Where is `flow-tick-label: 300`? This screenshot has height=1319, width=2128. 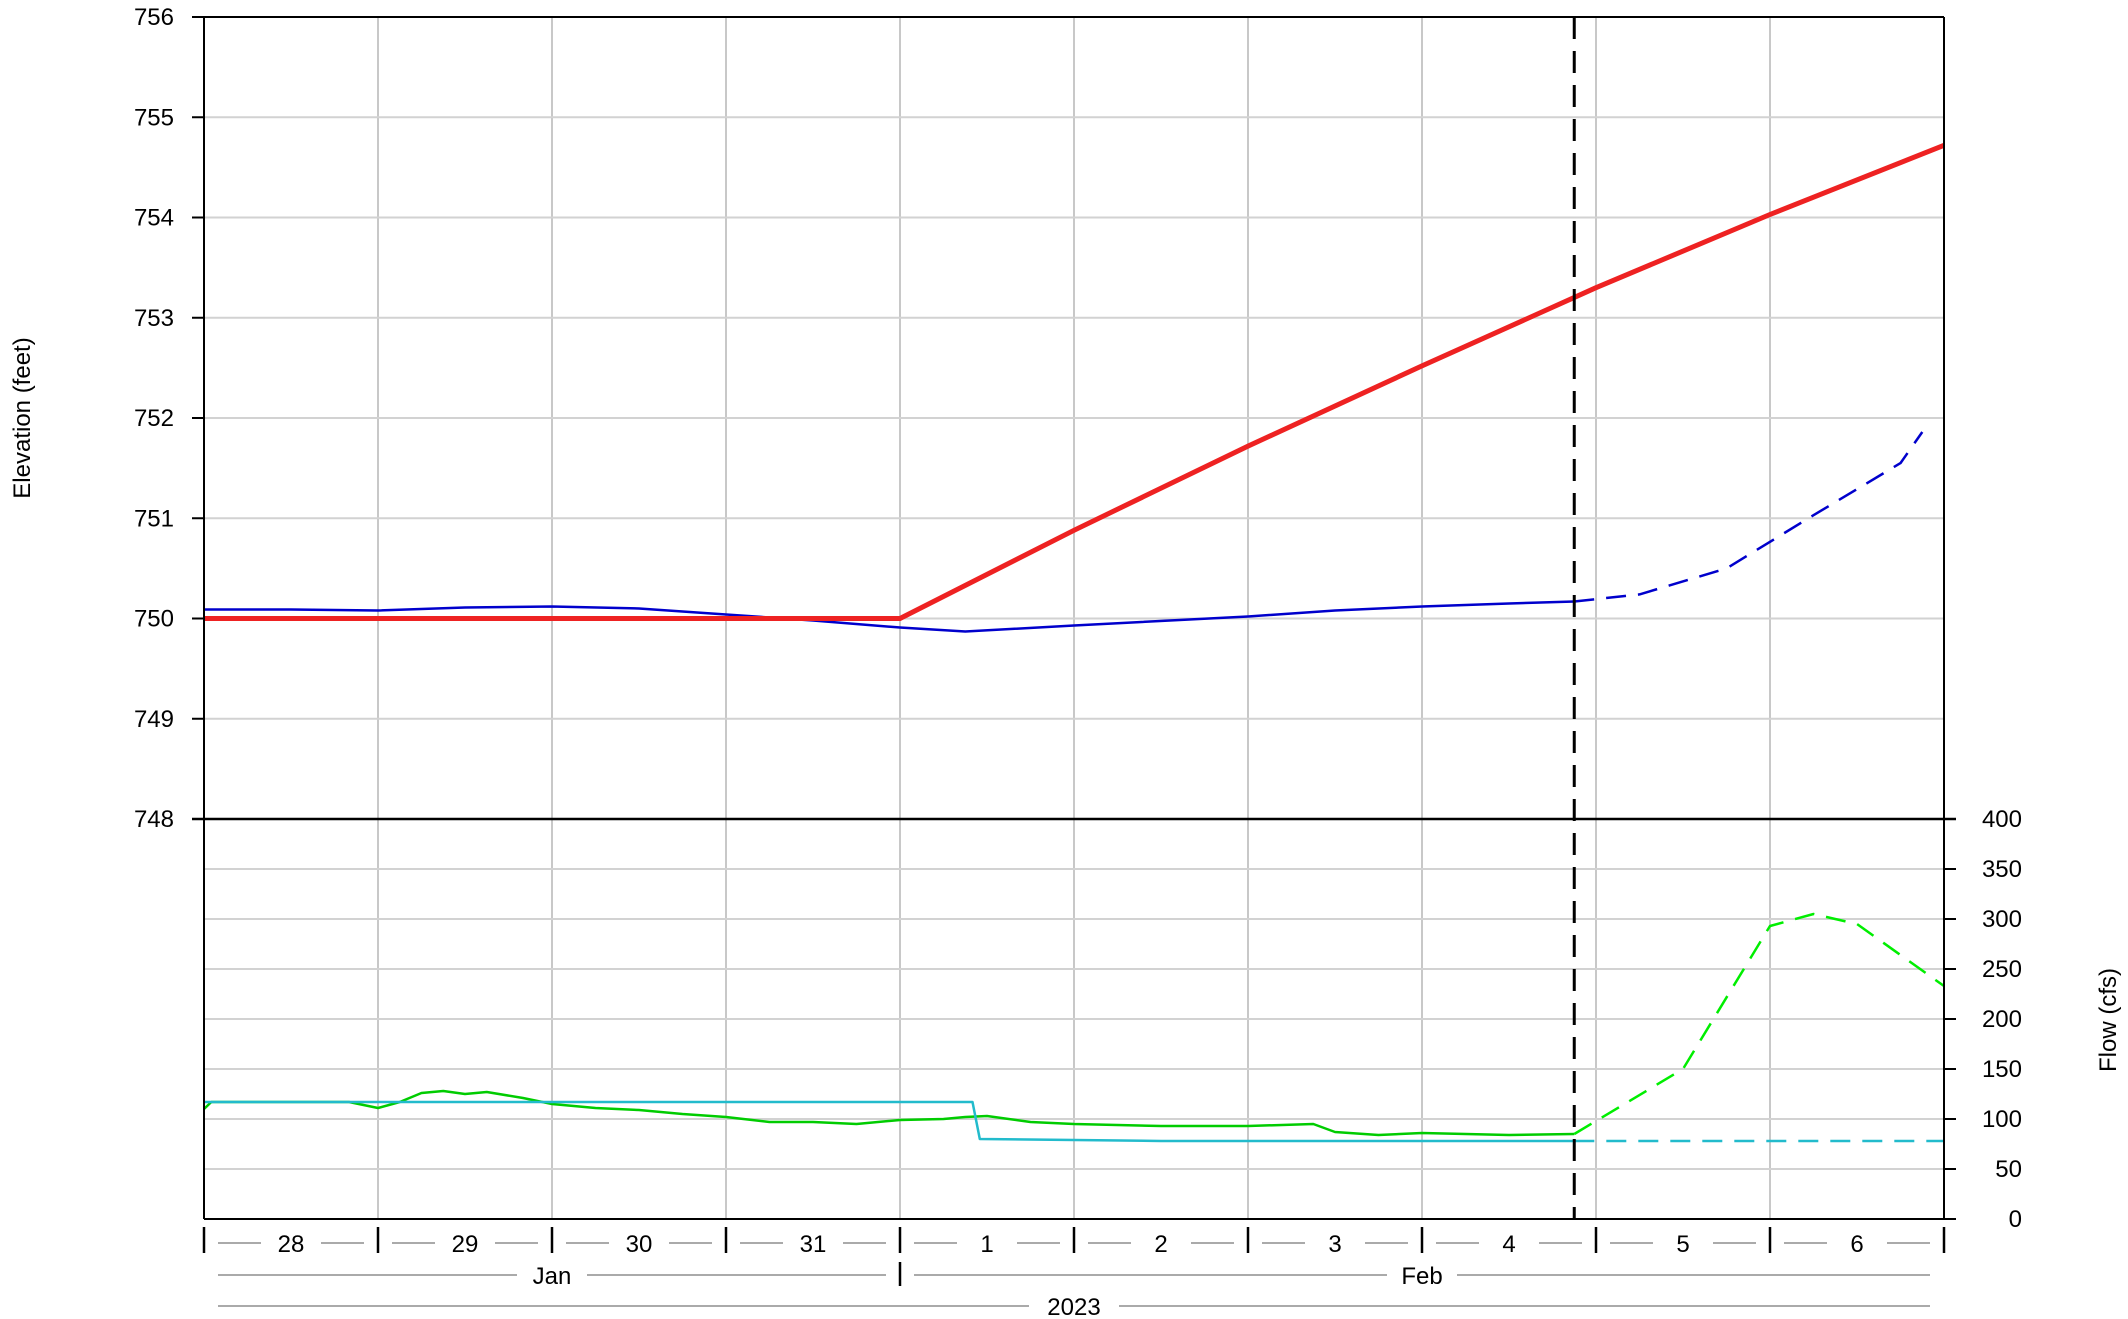 flow-tick-label: 300 is located at coordinates (2002, 919).